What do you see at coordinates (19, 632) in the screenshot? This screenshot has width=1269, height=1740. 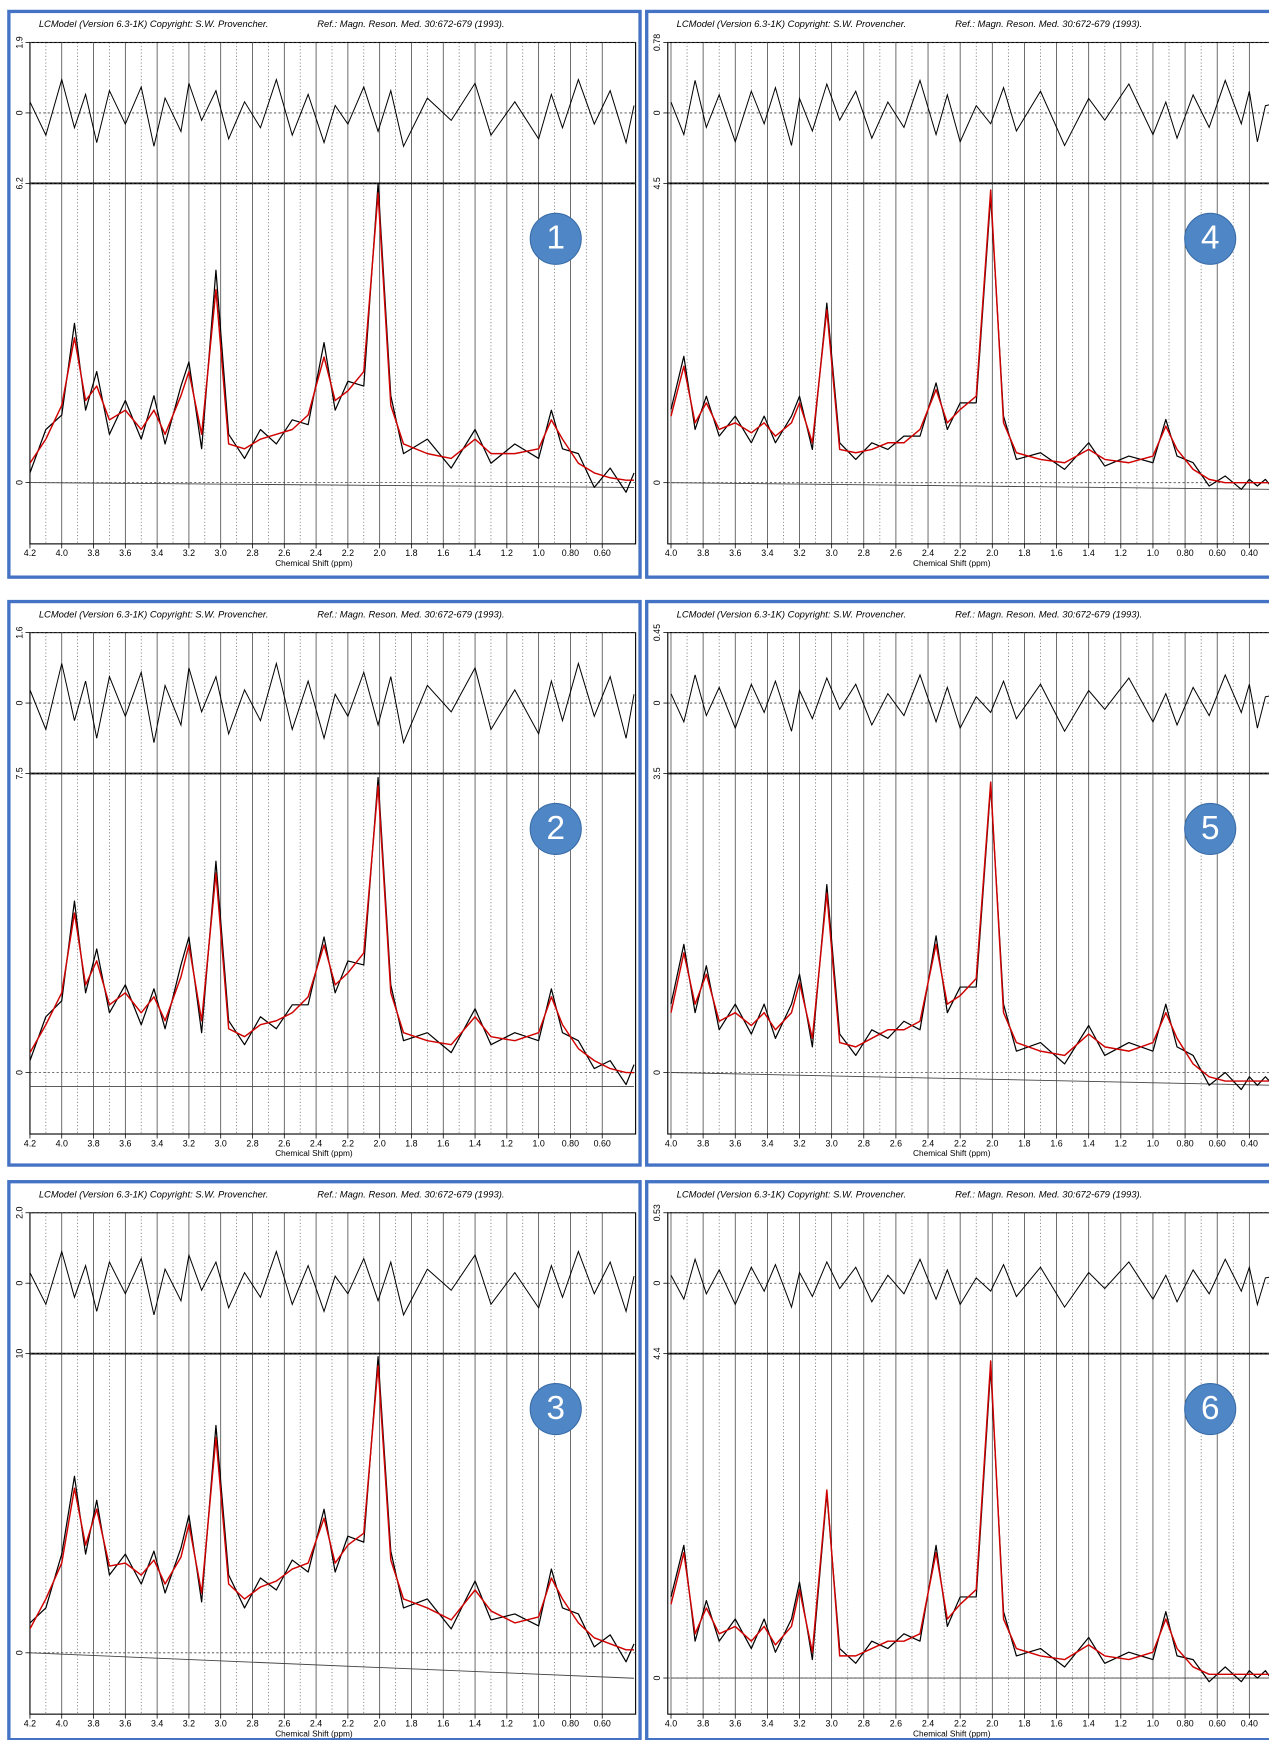 I see `y-tick-label: 1.6` at bounding box center [19, 632].